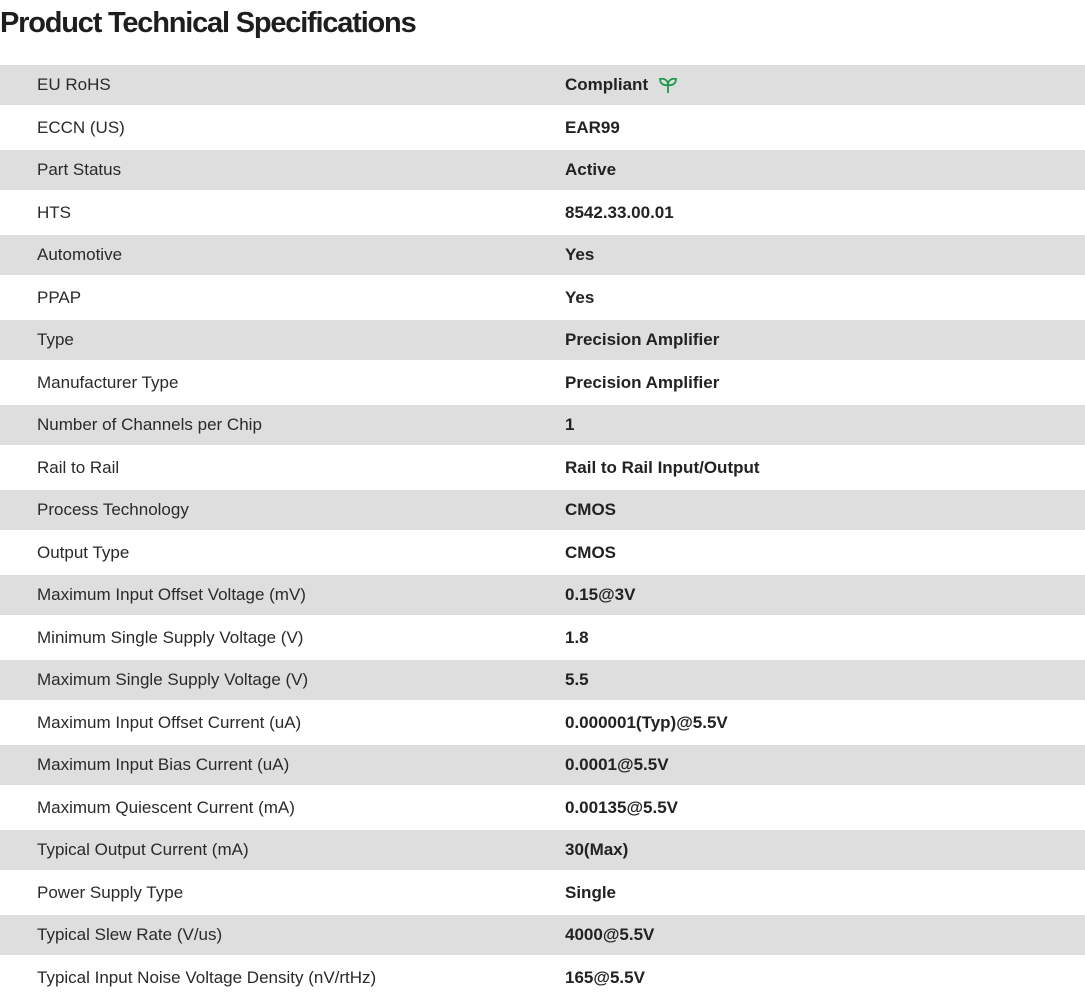 This screenshot has width=1085, height=1000. I want to click on spec-value-text: 1.8, so click(577, 637).